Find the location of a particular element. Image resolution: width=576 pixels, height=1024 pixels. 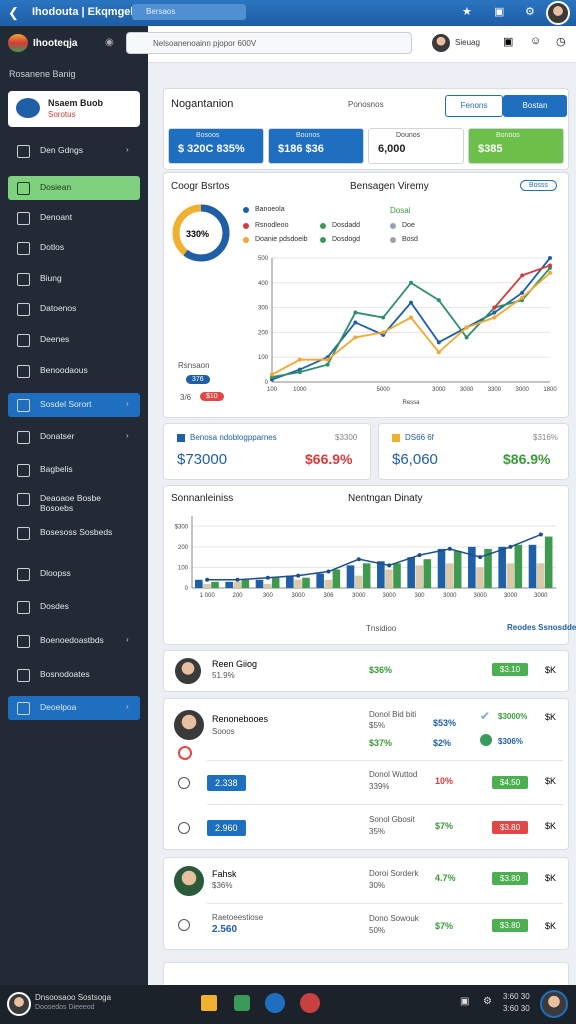

app-title: Ihodouta | Ekqmgel is located at coordinates (83, 12).